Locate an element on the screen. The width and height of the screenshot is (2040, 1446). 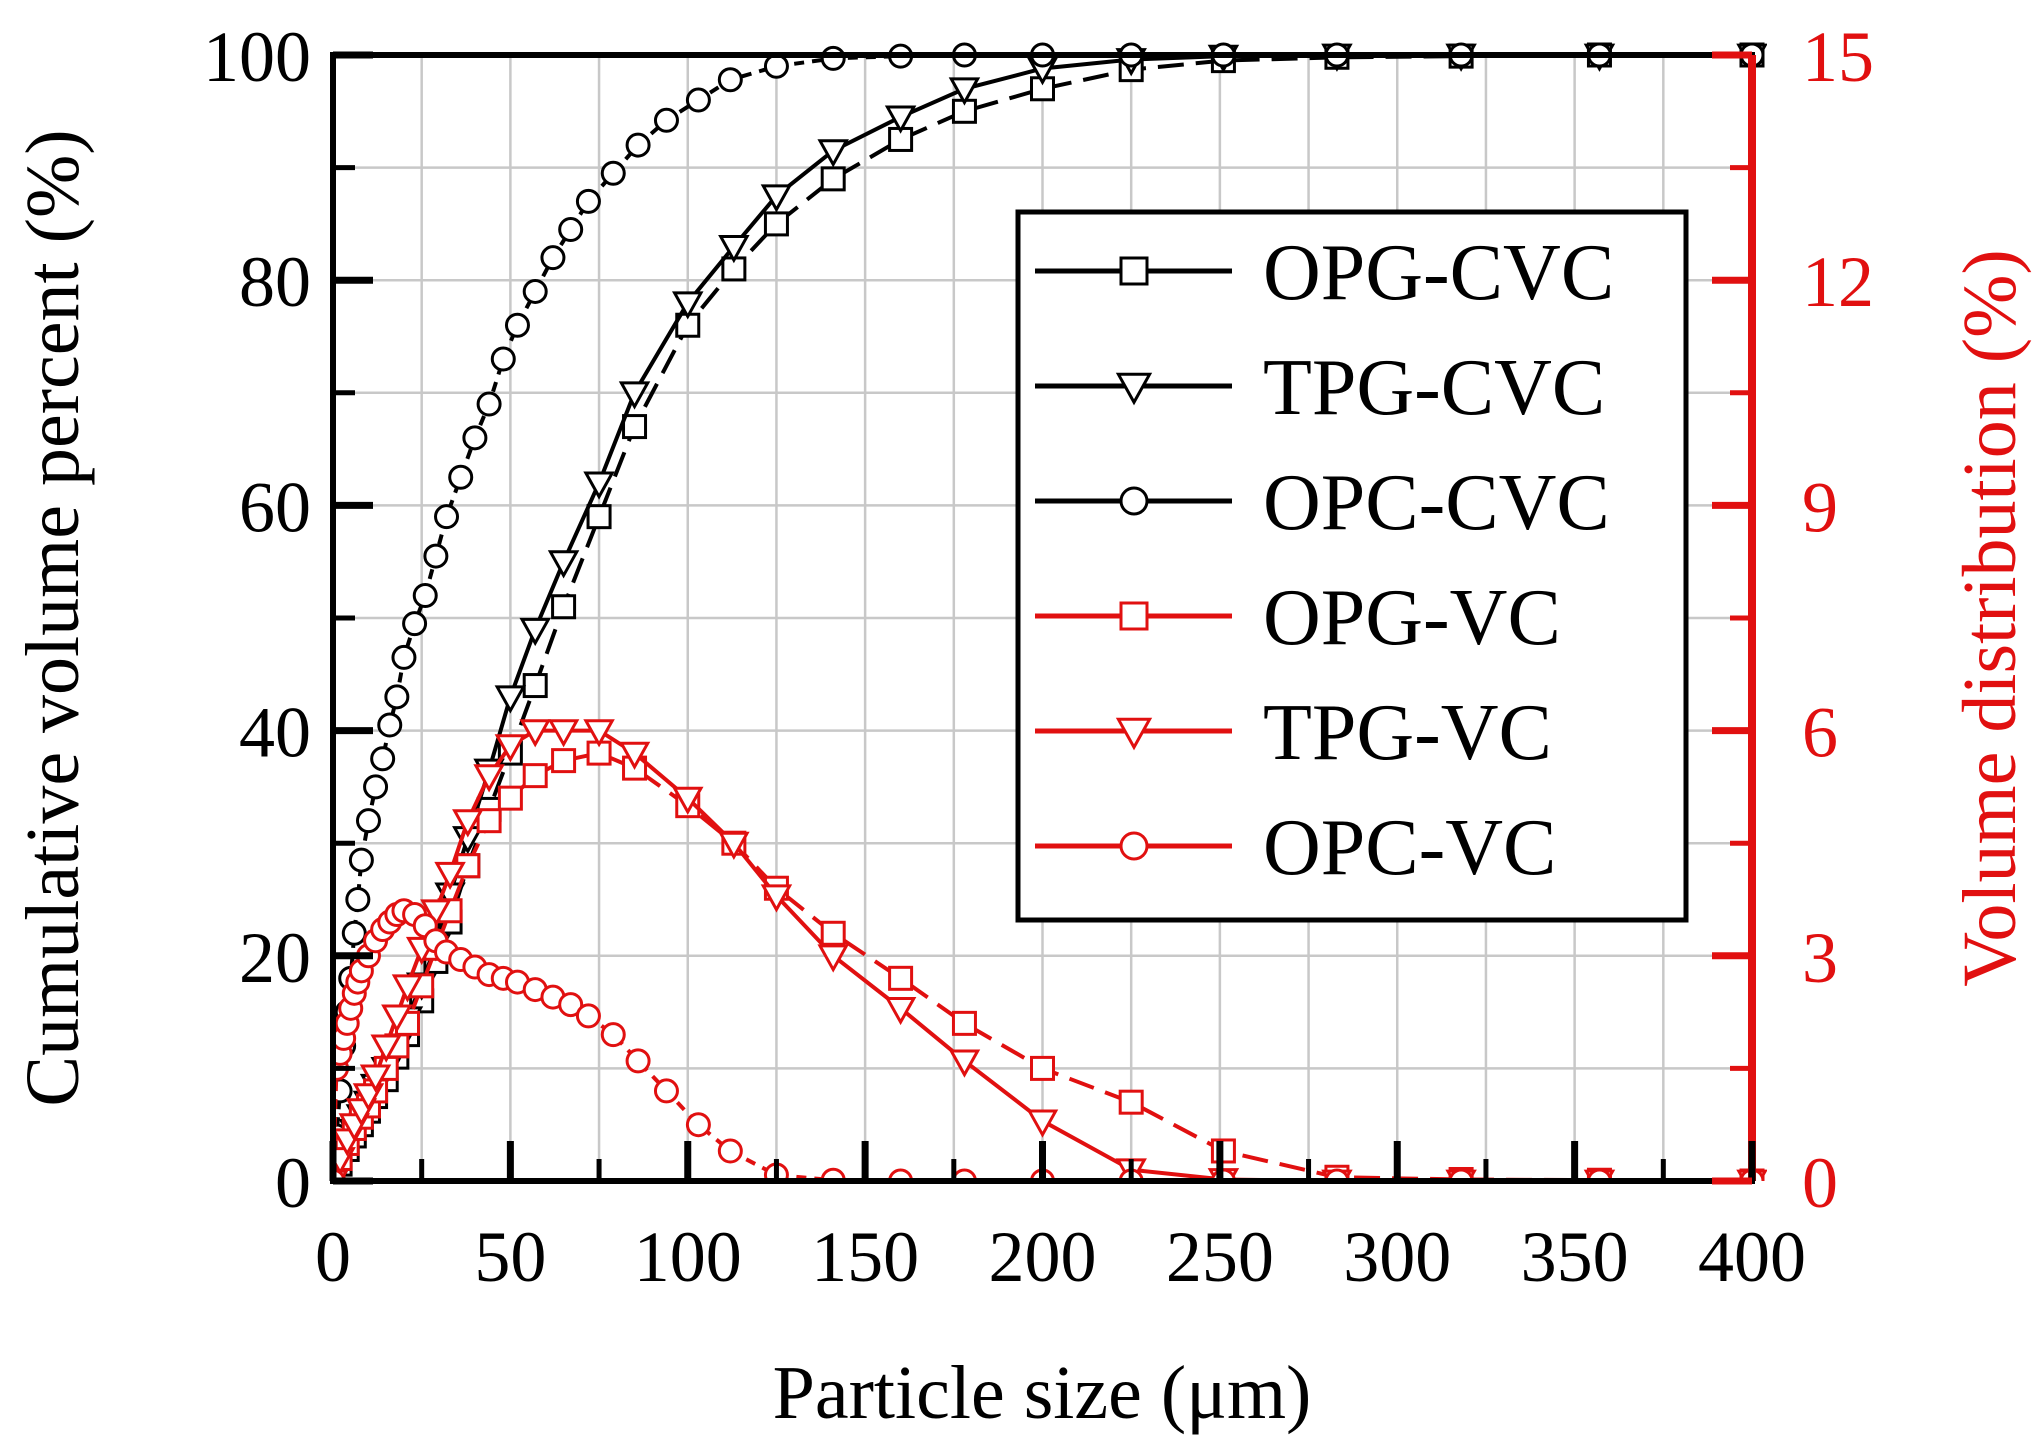
legend-marker-opc-cvc is located at coordinates (1134, 501).